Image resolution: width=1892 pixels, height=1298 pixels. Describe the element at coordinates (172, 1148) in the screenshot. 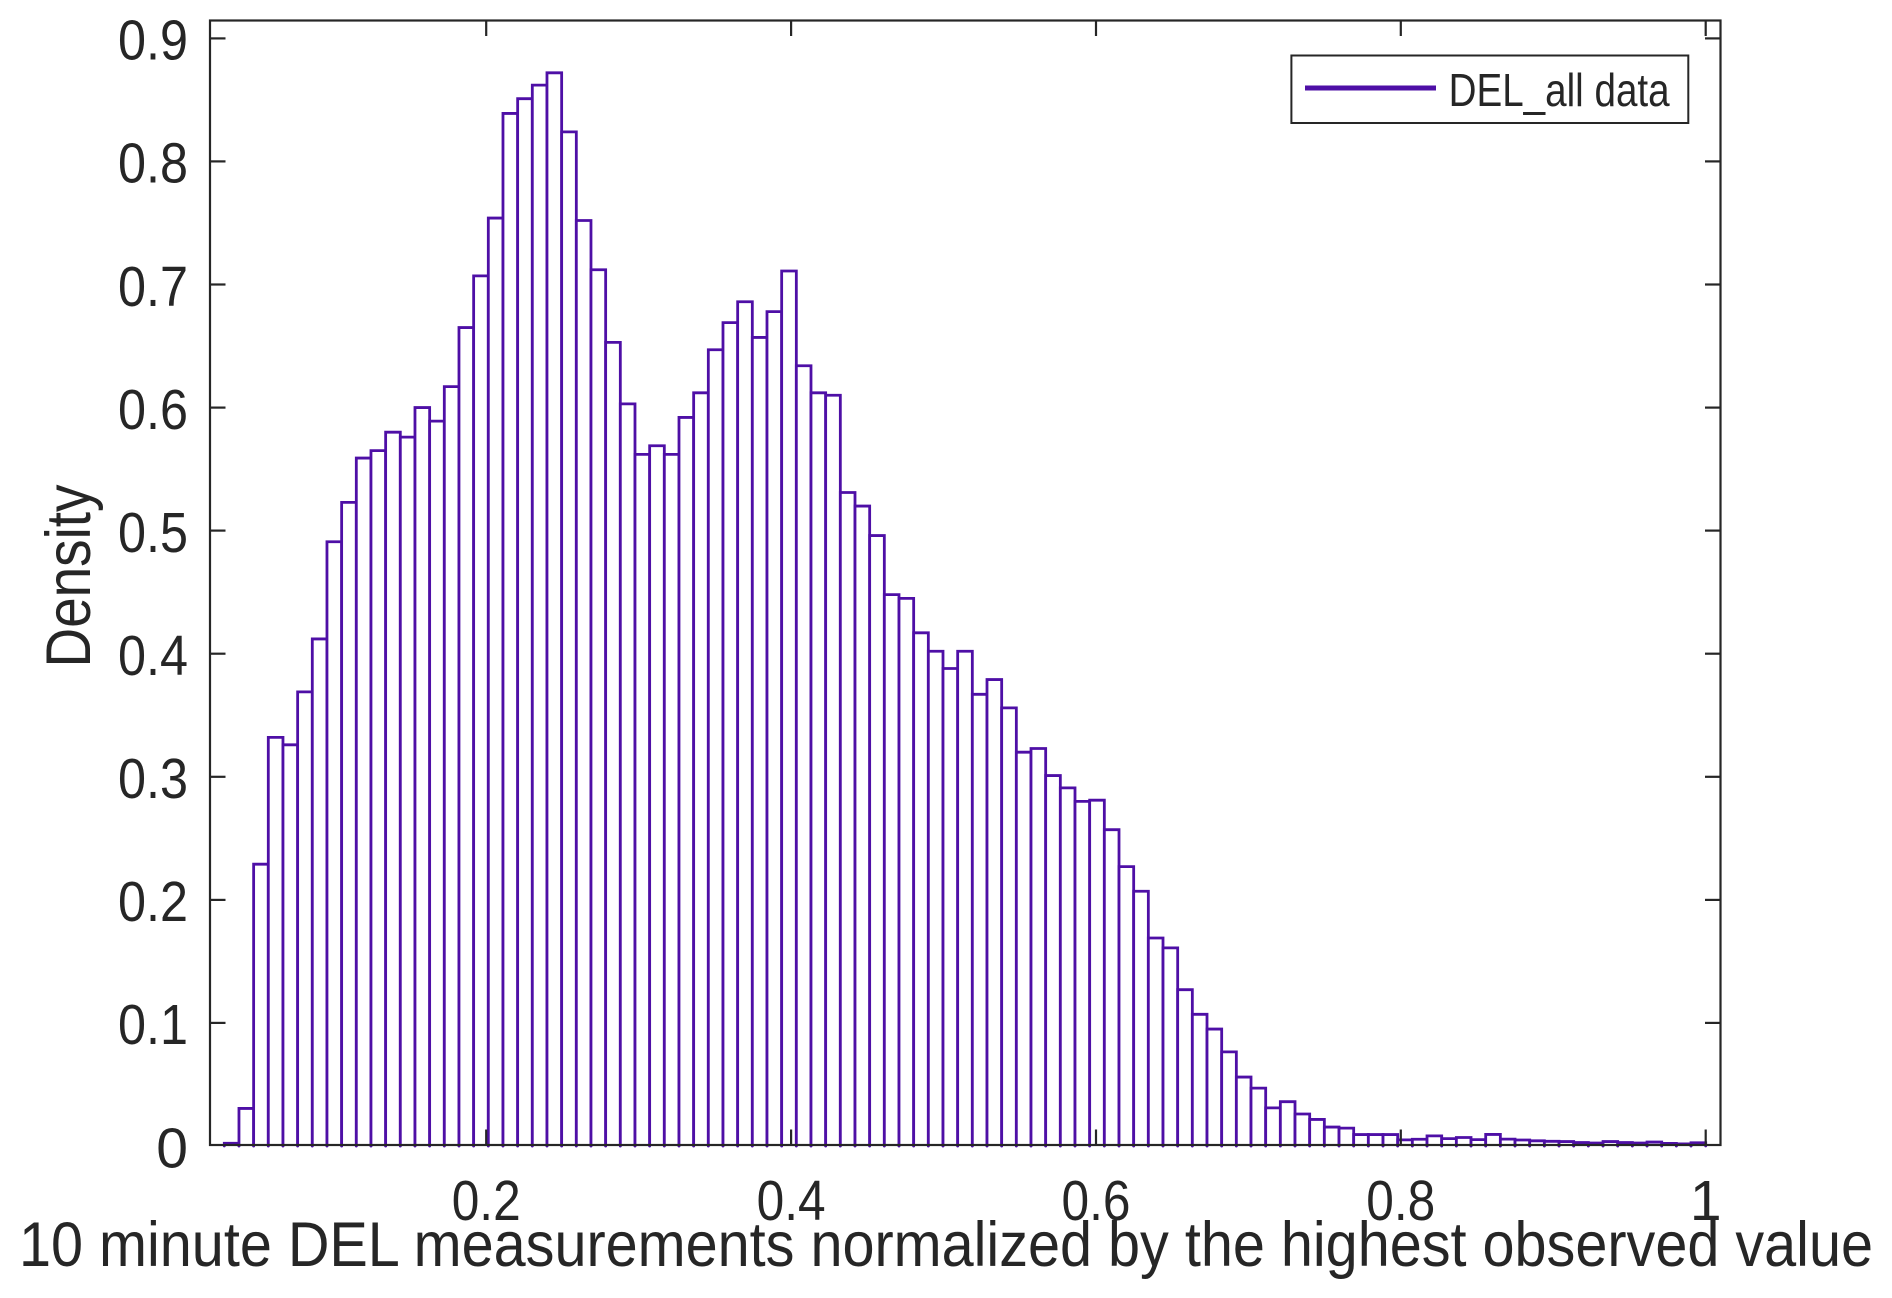

I see `svg-text: 0` at that location.